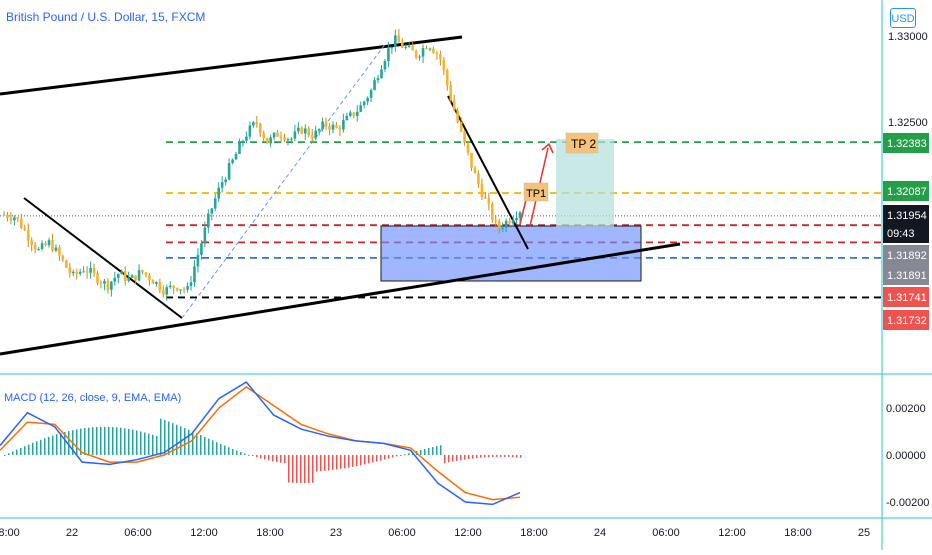 The height and width of the screenshot is (555, 932). I want to click on tp2-label: TP 2, so click(583, 144).